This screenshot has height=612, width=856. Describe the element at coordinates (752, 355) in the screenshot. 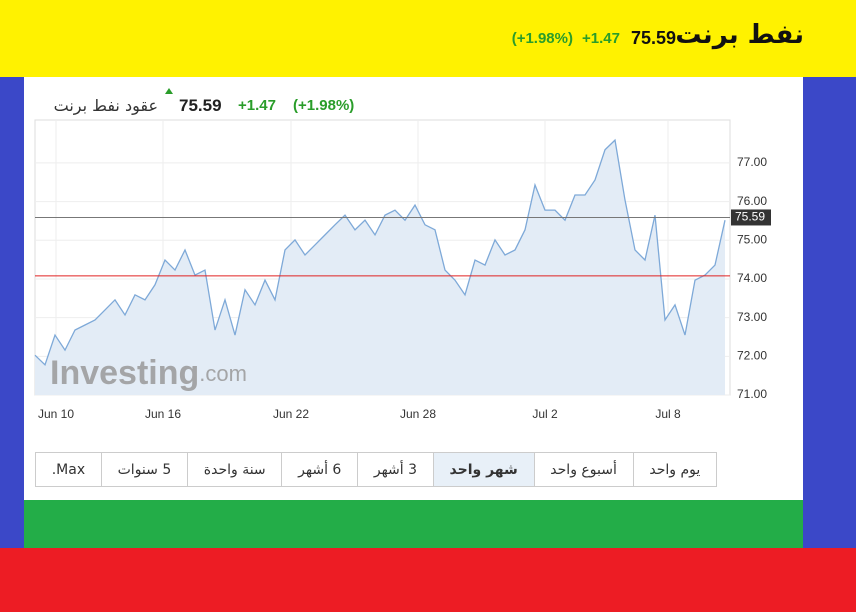

I see `y-tick-label: 72.00` at that location.